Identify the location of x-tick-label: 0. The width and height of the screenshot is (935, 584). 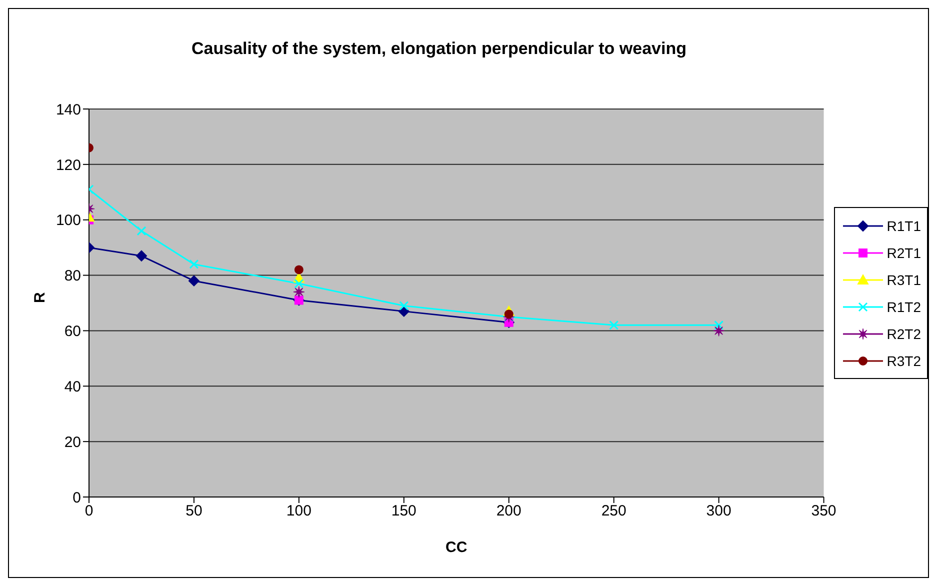
(89, 511).